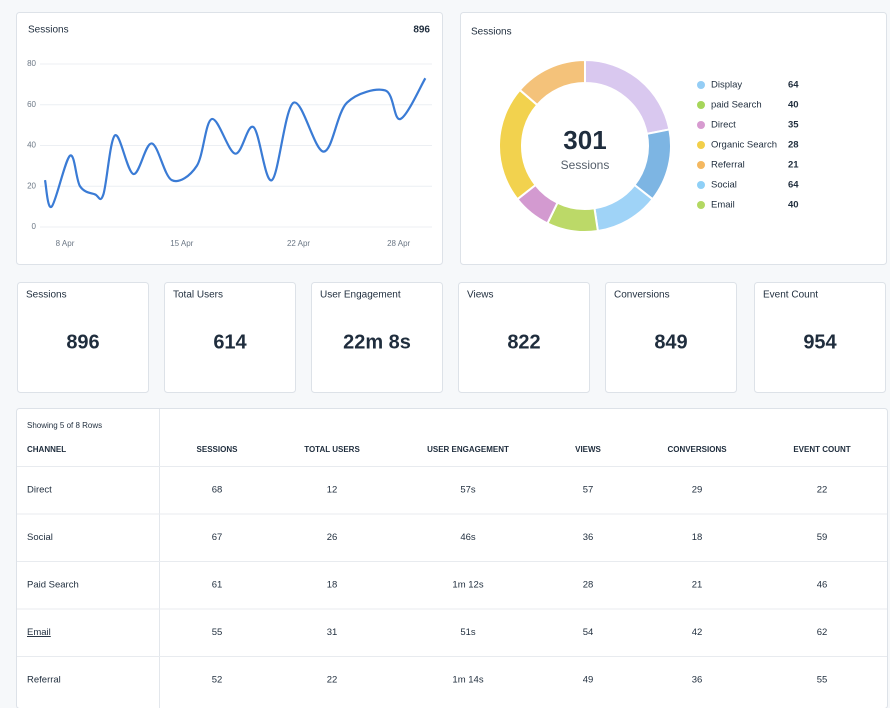  Describe the element at coordinates (468, 632) in the screenshot. I see `cell: 51s` at that location.